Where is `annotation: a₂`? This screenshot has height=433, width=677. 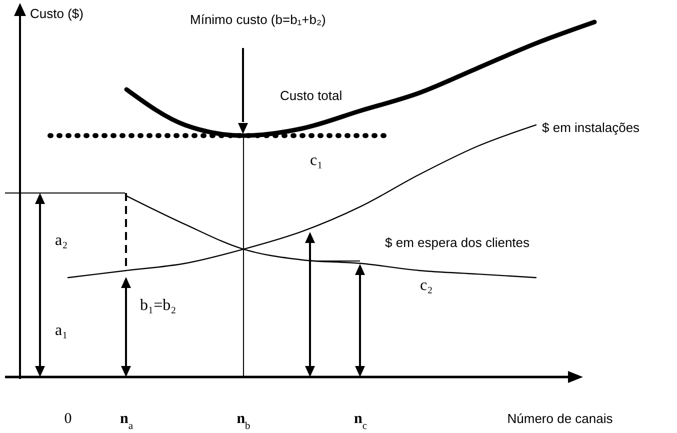
annotation: a₂ is located at coordinates (61, 240).